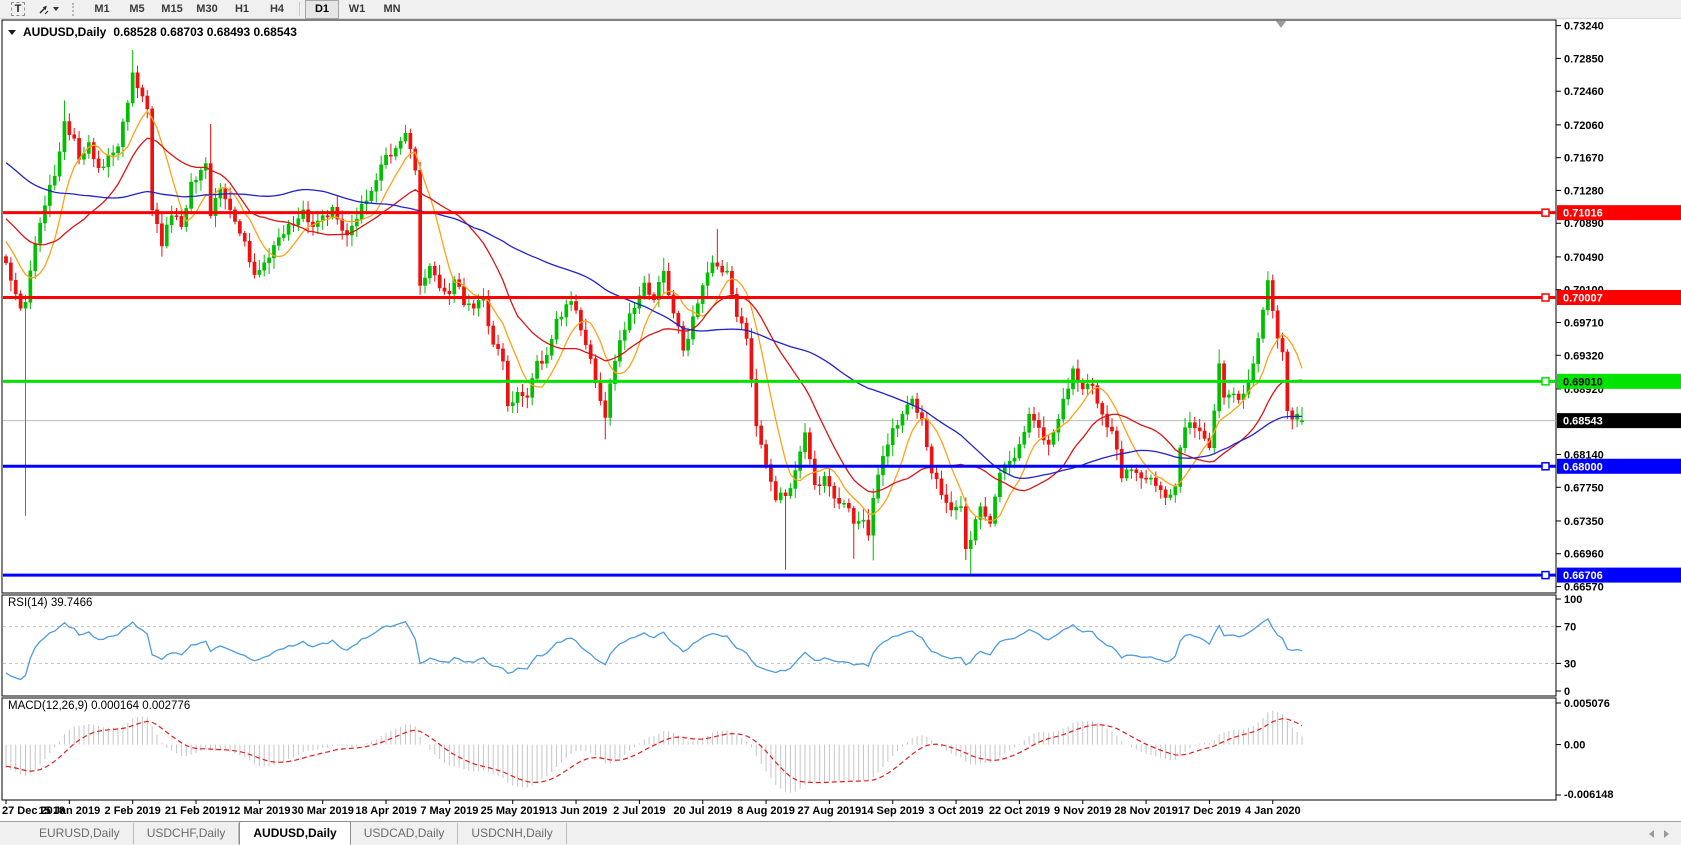 This screenshot has width=1681, height=845. What do you see at coordinates (1584, 588) in the screenshot?
I see `y-axis-label: 0.66570` at bounding box center [1584, 588].